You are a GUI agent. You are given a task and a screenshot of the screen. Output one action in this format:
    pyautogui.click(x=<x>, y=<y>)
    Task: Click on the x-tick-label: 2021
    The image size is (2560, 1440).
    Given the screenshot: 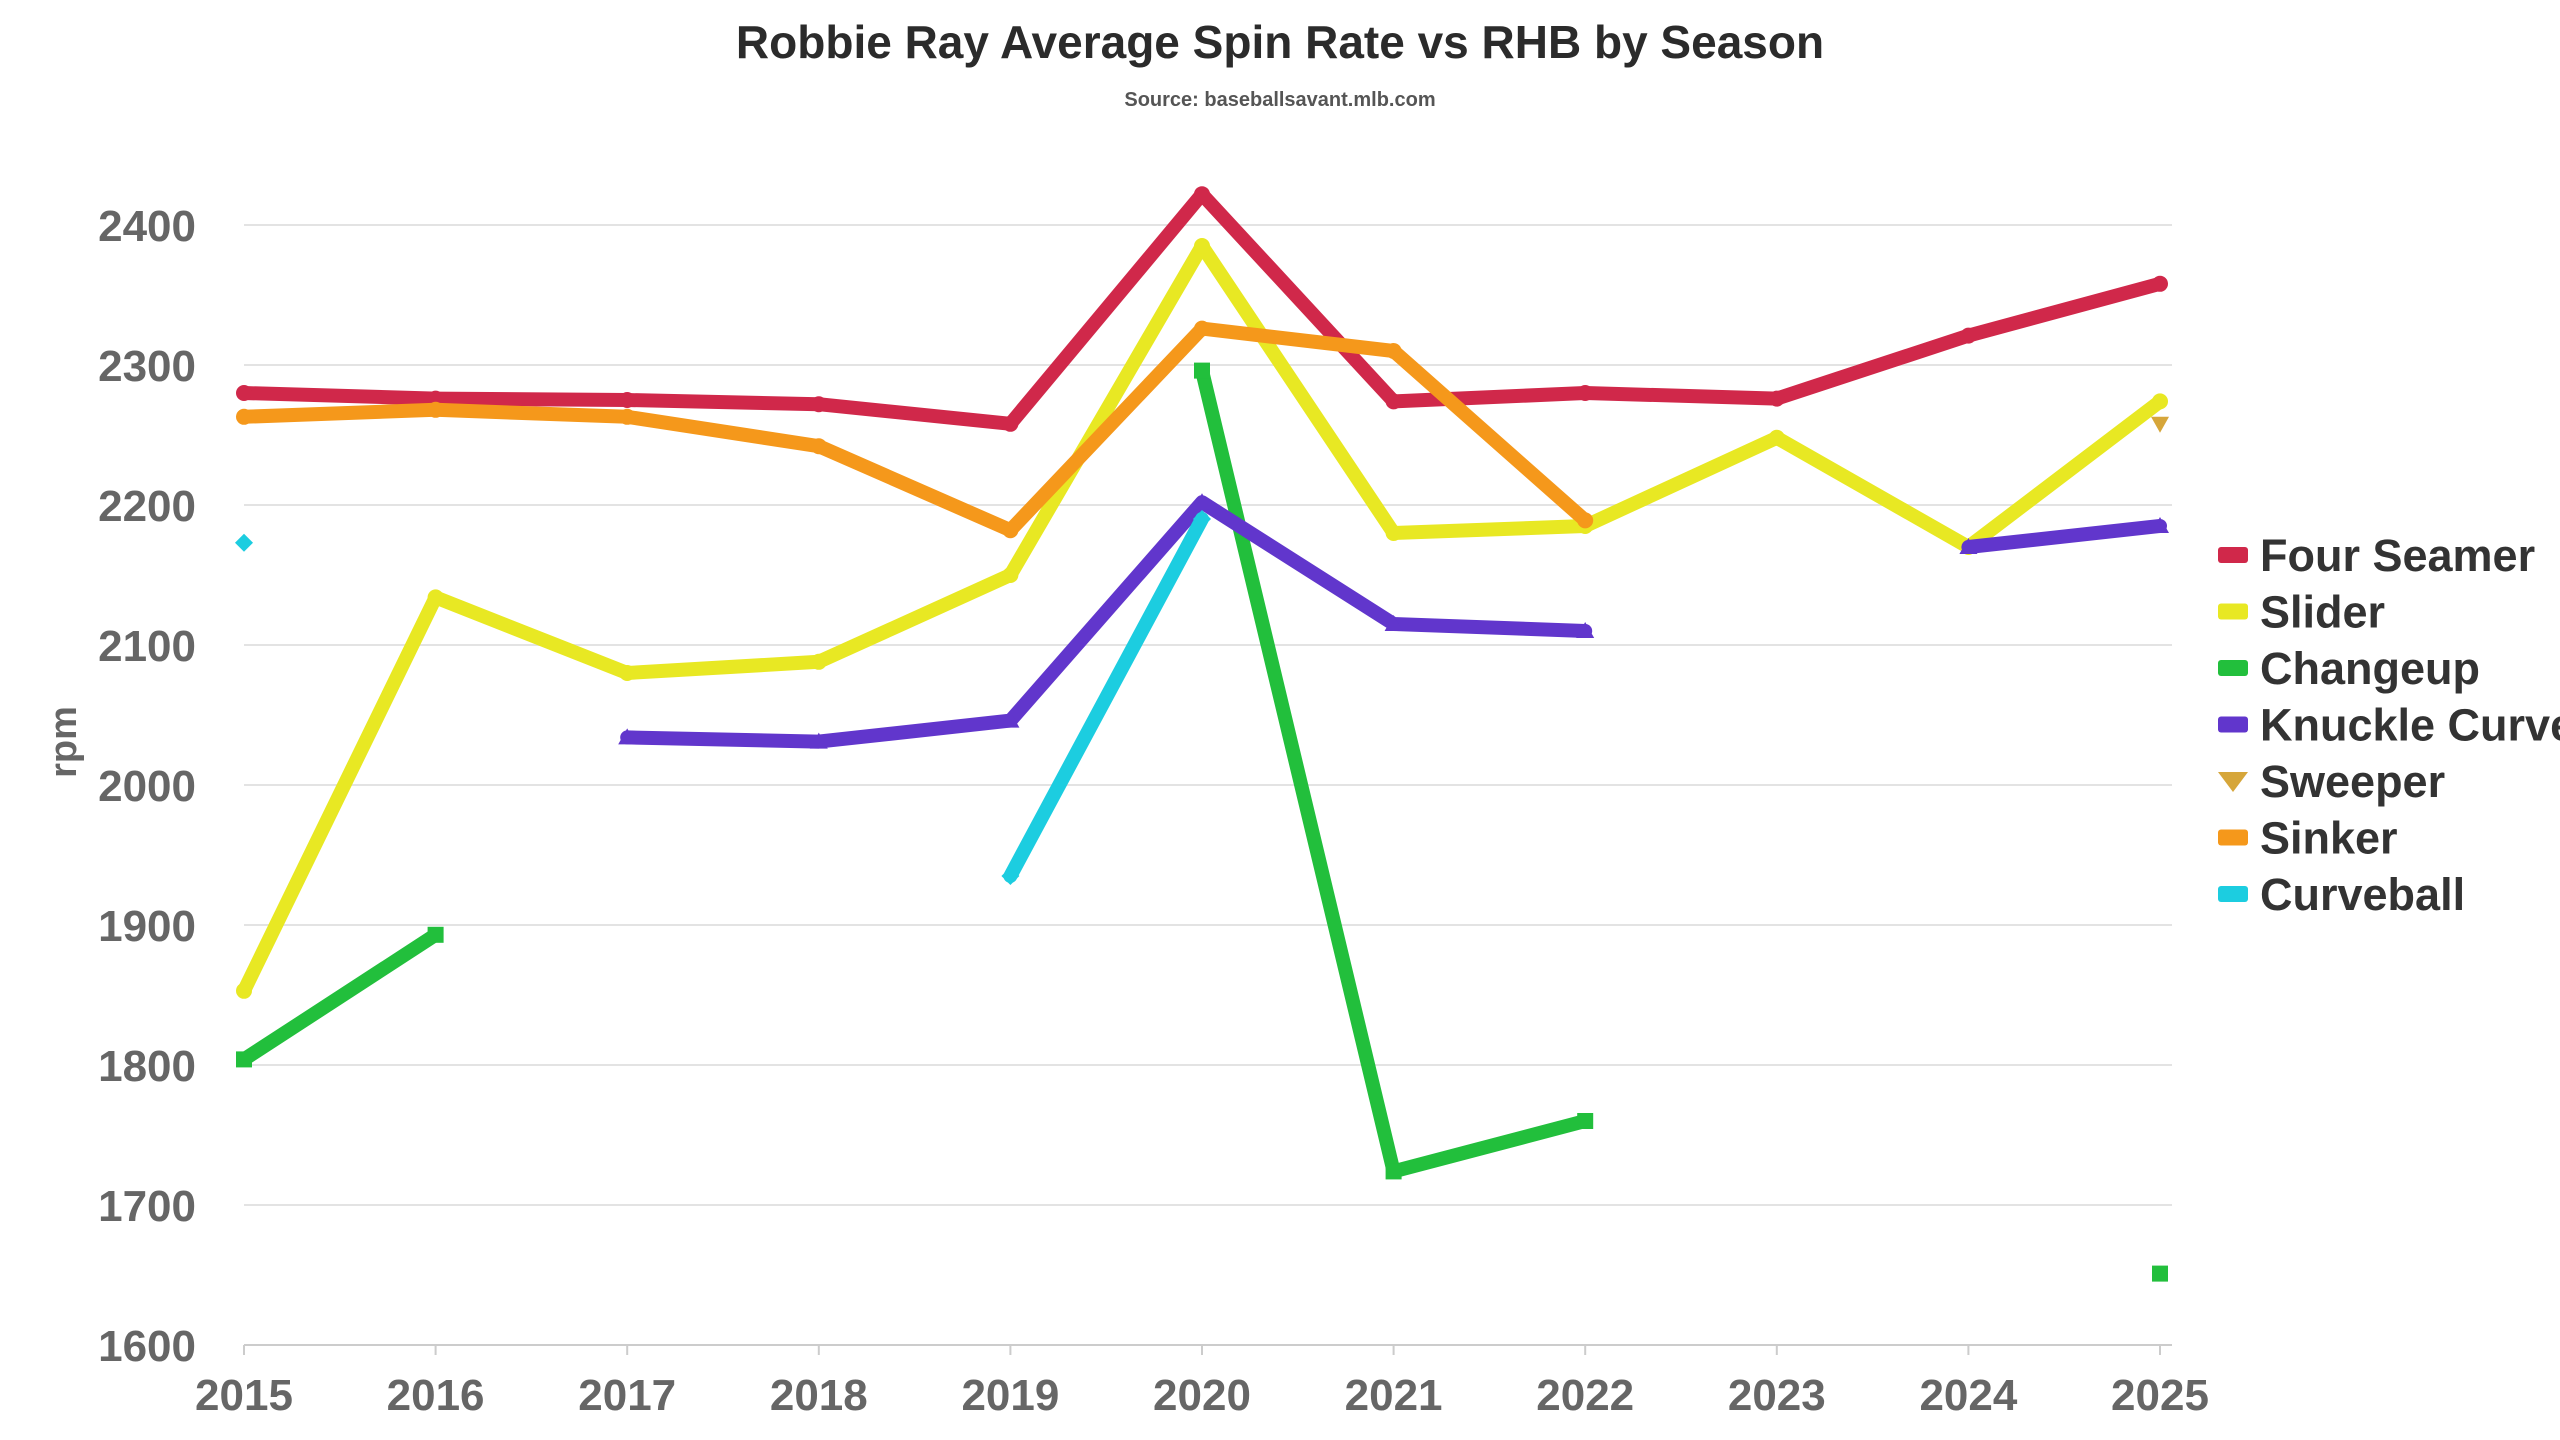 What is the action you would take?
    pyautogui.click(x=1394, y=1395)
    